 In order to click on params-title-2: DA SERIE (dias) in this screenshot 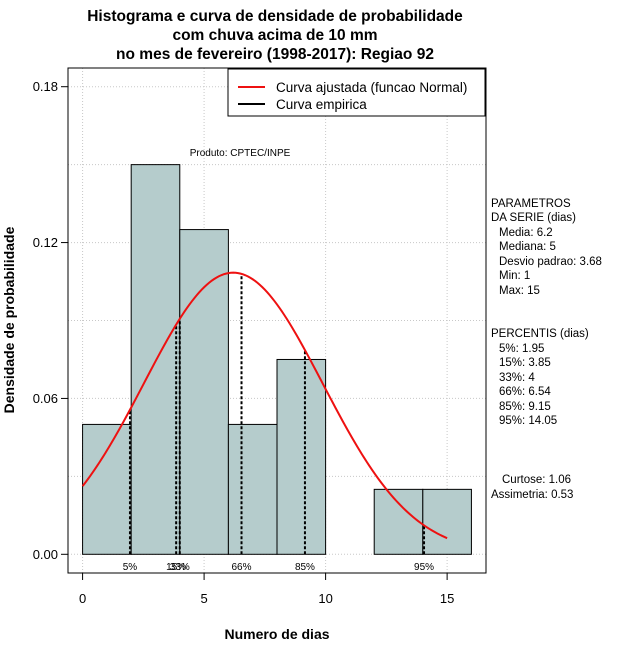, I will do `click(533, 218)`.